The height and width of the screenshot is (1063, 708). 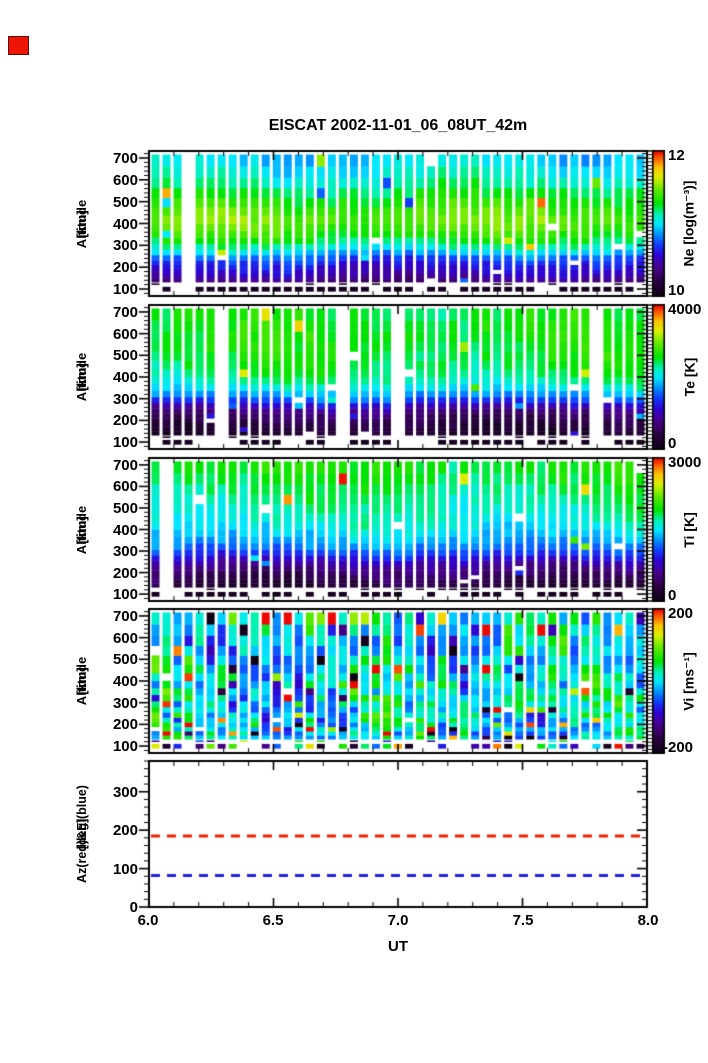 What do you see at coordinates (523, 920) in the screenshot?
I see `x-tick-label: 7.5` at bounding box center [523, 920].